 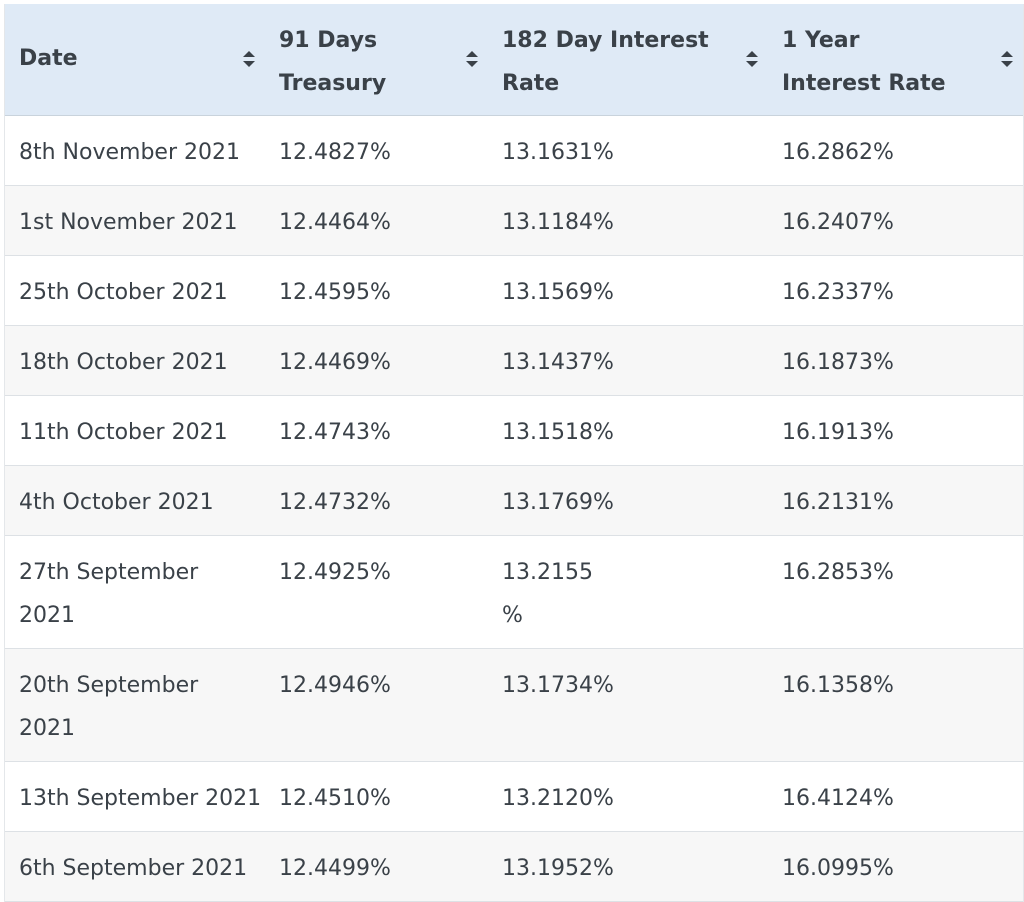 What do you see at coordinates (838, 222) in the screenshot?
I see `cell-1-year: 16.2407%` at bounding box center [838, 222].